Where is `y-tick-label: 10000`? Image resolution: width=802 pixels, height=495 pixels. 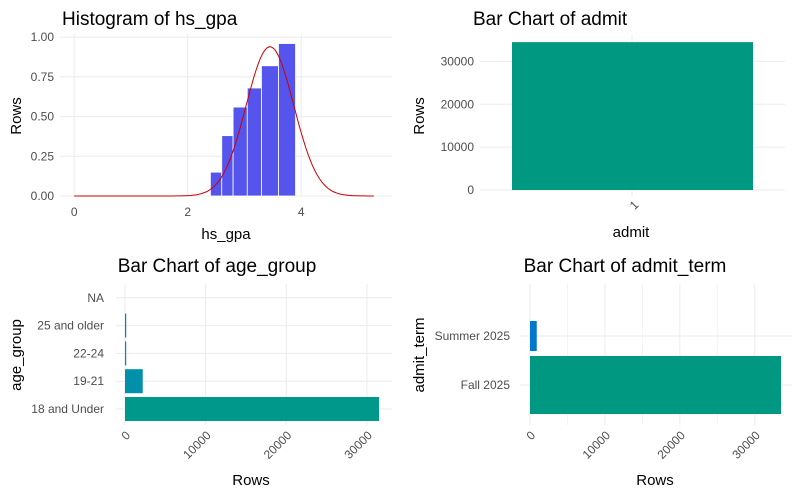 y-tick-label: 10000 is located at coordinates (458, 147).